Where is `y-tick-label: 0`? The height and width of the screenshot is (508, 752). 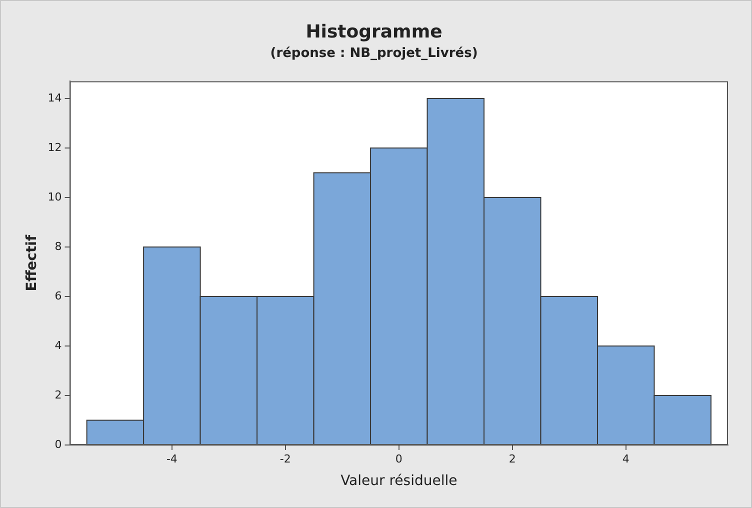
y-tick-label: 0 is located at coordinates (58, 444).